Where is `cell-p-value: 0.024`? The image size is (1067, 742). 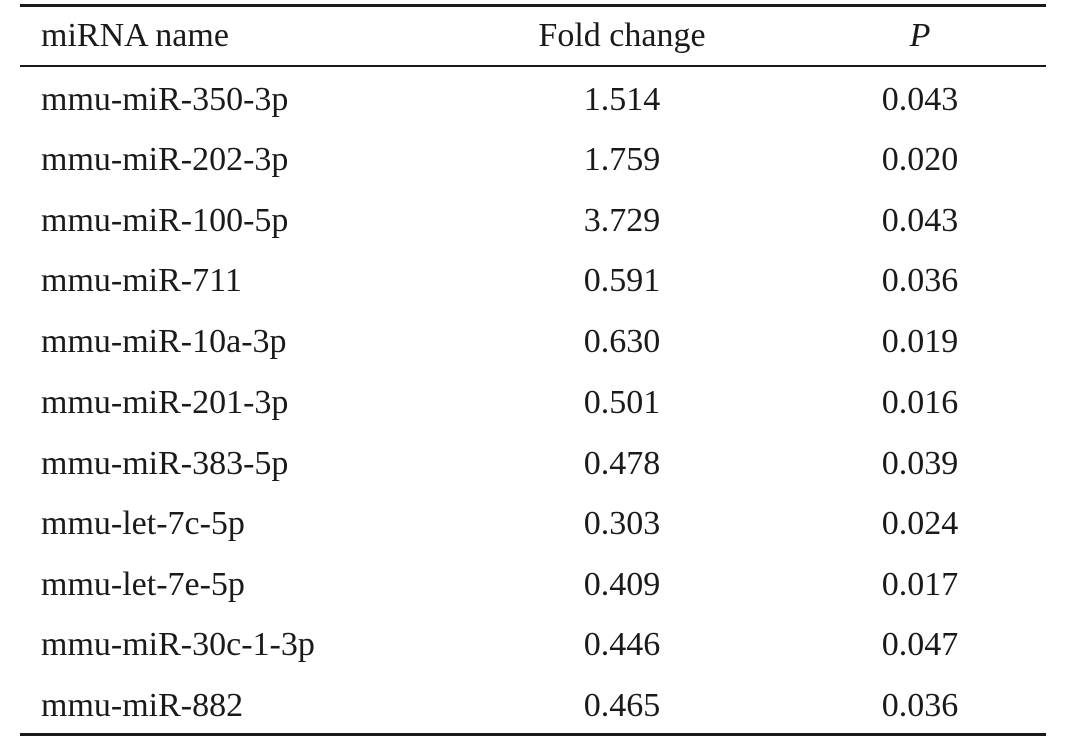 cell-p-value: 0.024 is located at coordinates (920, 523).